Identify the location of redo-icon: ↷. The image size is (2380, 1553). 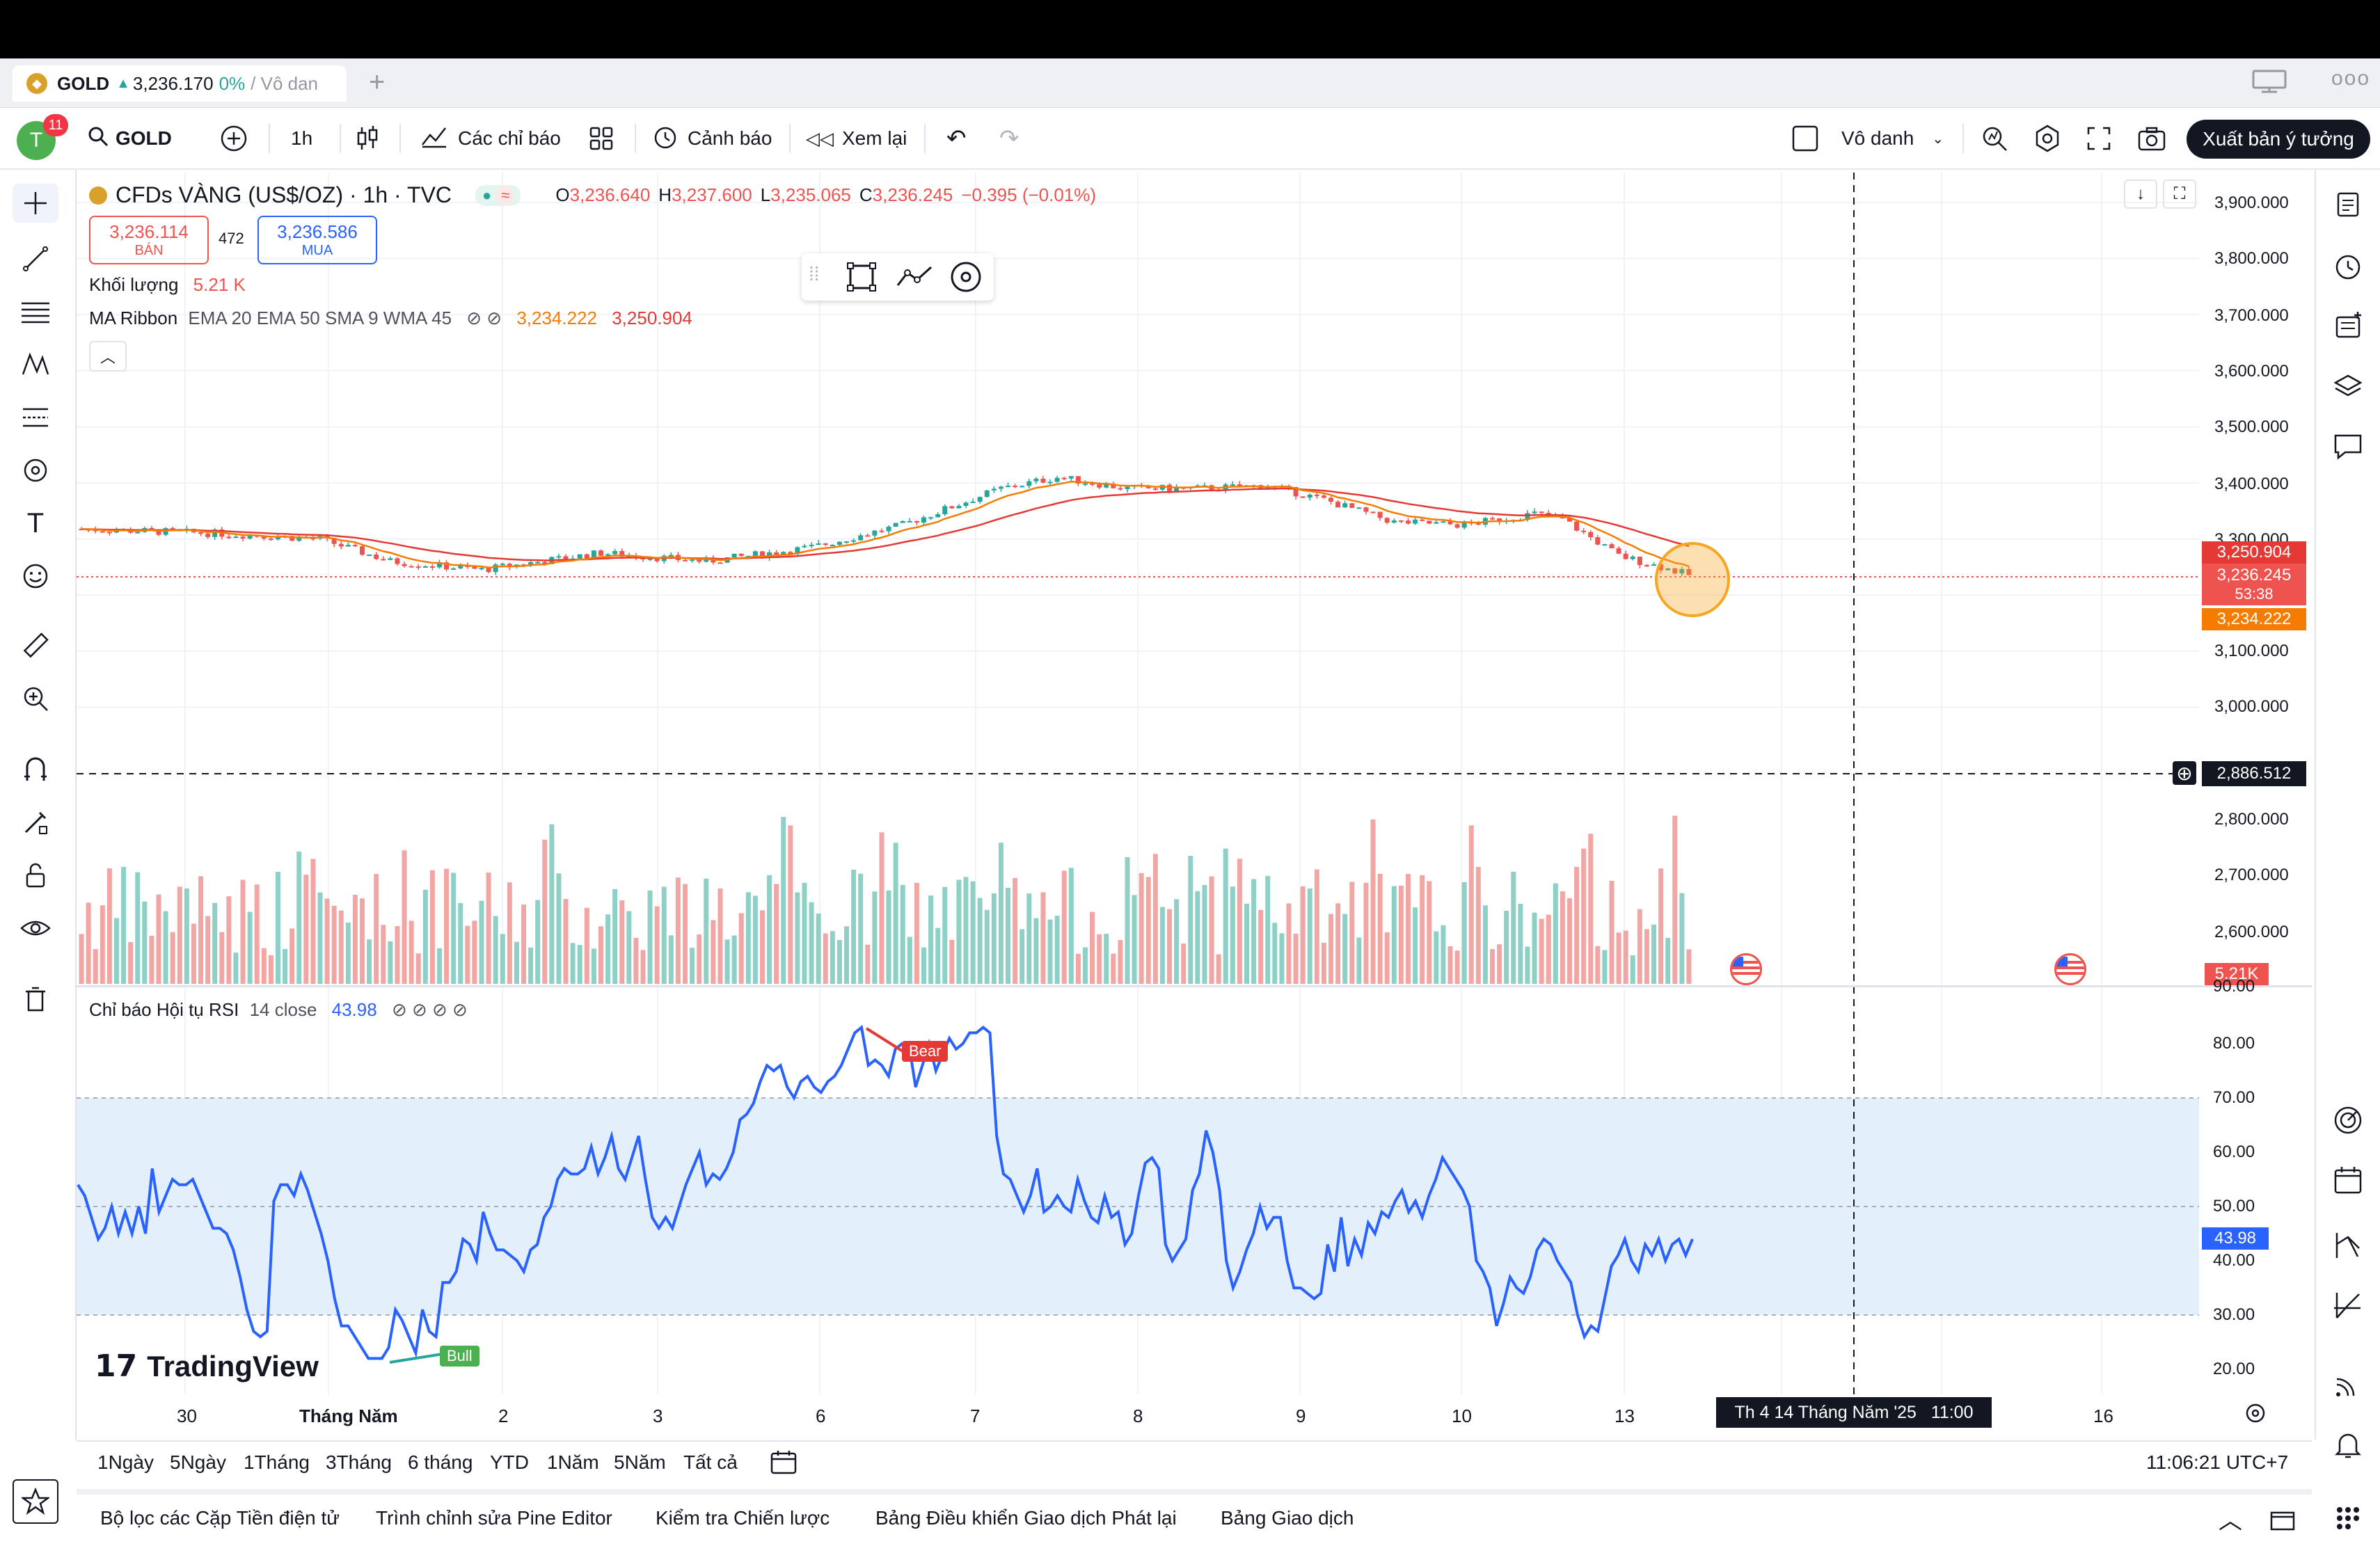
(1009, 138).